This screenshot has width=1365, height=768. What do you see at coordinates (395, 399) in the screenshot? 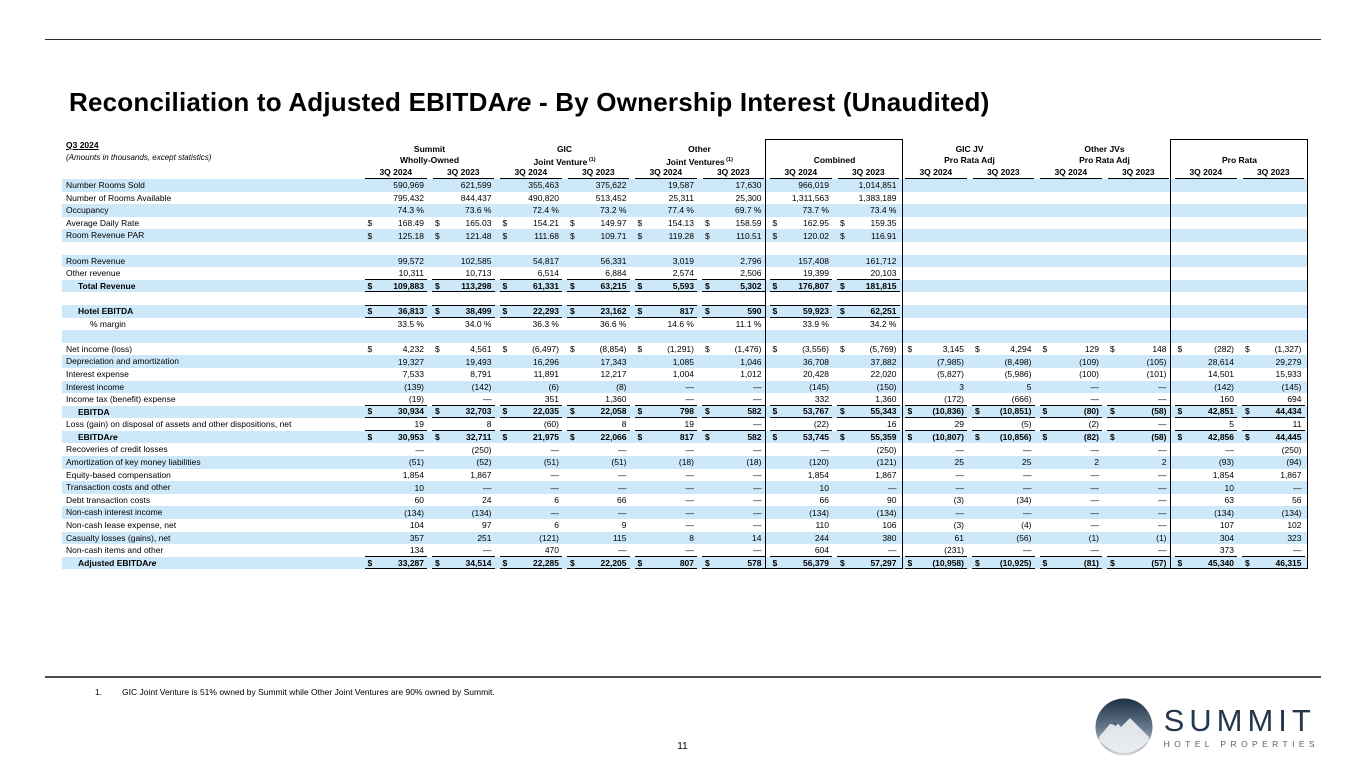
I see `table-cell: (19)` at bounding box center [395, 399].